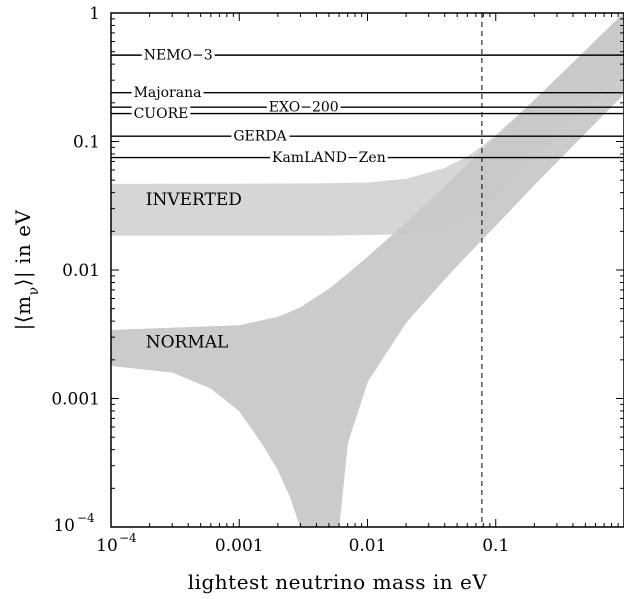 The width and height of the screenshot is (624, 599). Describe the element at coordinates (239, 546) in the screenshot. I see `x-tick-label: 0.001` at that location.